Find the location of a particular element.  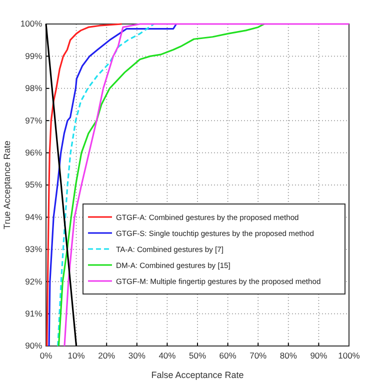

y-tick-label: 91% is located at coordinates (34, 313).